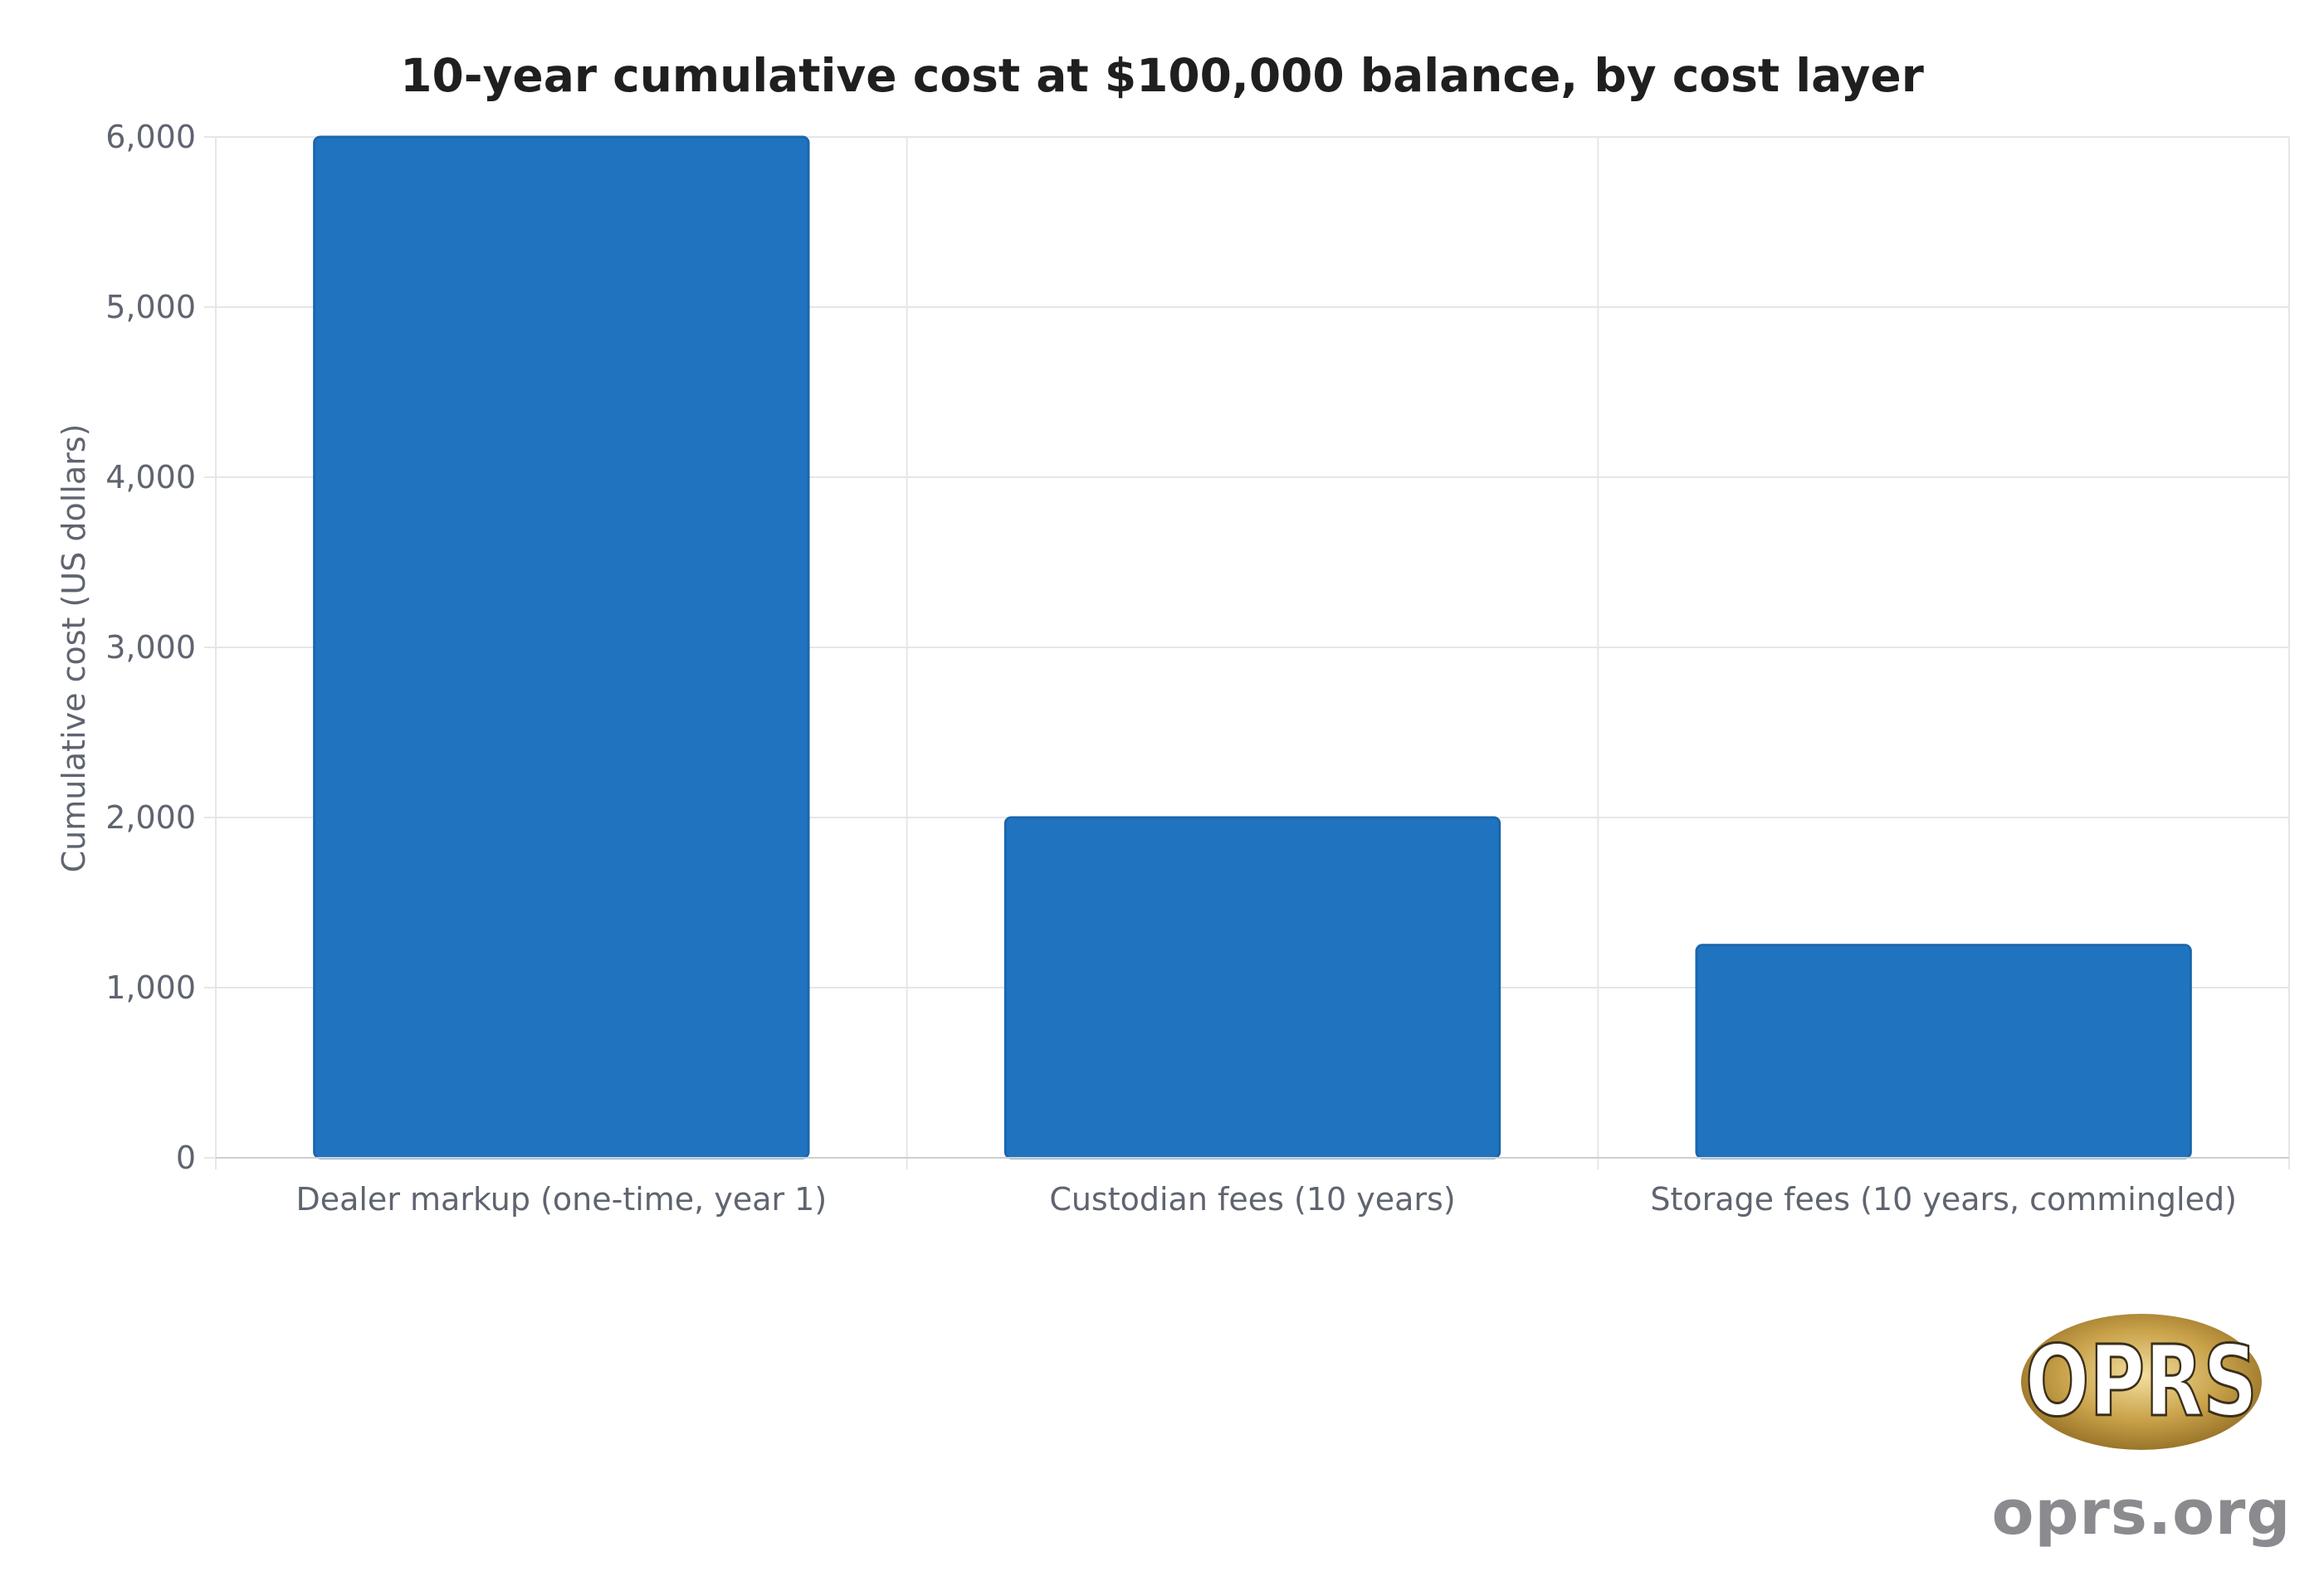 The width and height of the screenshot is (2324, 1596). Describe the element at coordinates (561, 1199) in the screenshot. I see `x-tick-label: Dealer markup (one-time, year 1)` at that location.